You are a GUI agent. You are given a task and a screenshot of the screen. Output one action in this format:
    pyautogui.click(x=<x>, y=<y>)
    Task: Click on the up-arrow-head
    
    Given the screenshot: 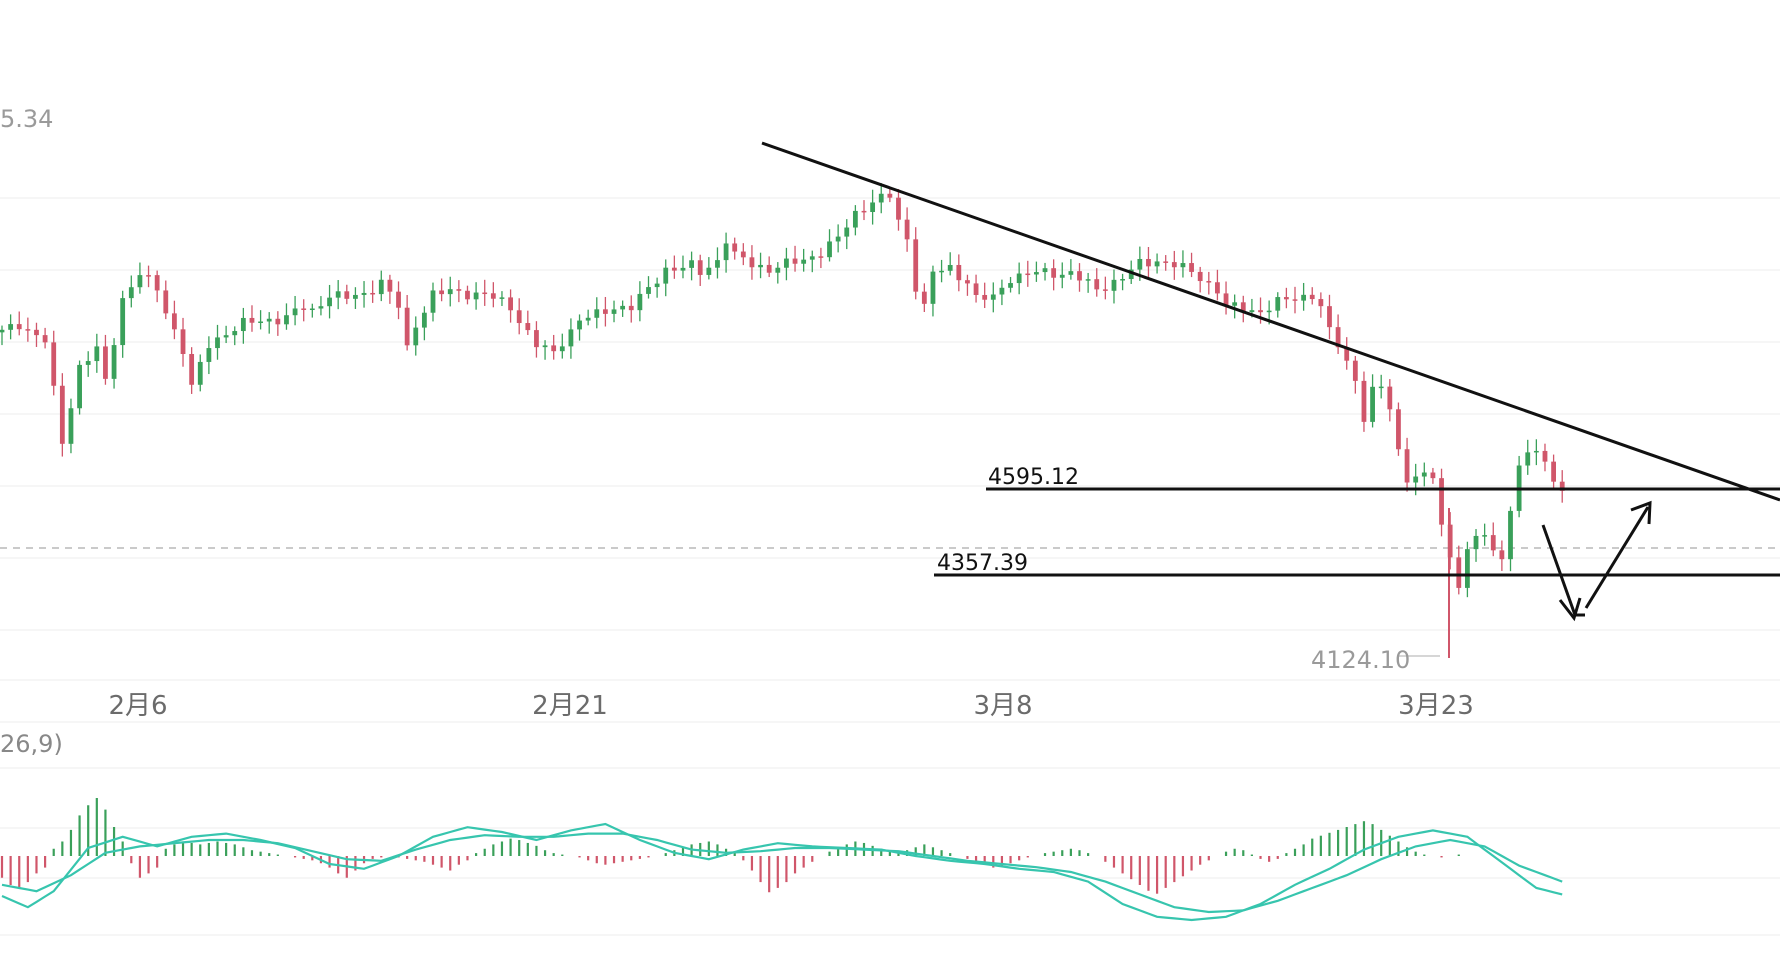 What is the action you would take?
    pyautogui.click(x=1641, y=512)
    